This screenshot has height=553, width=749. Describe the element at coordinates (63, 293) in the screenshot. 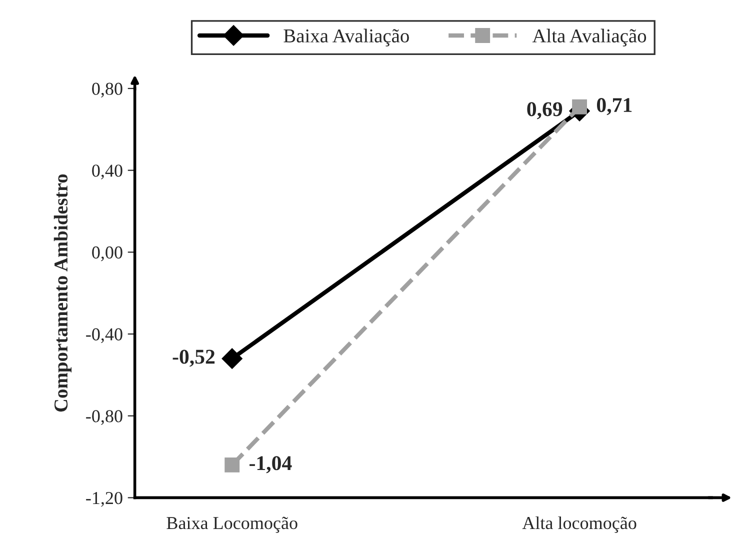

I see `y-axis-title: Comportamento Ambidestro` at that location.